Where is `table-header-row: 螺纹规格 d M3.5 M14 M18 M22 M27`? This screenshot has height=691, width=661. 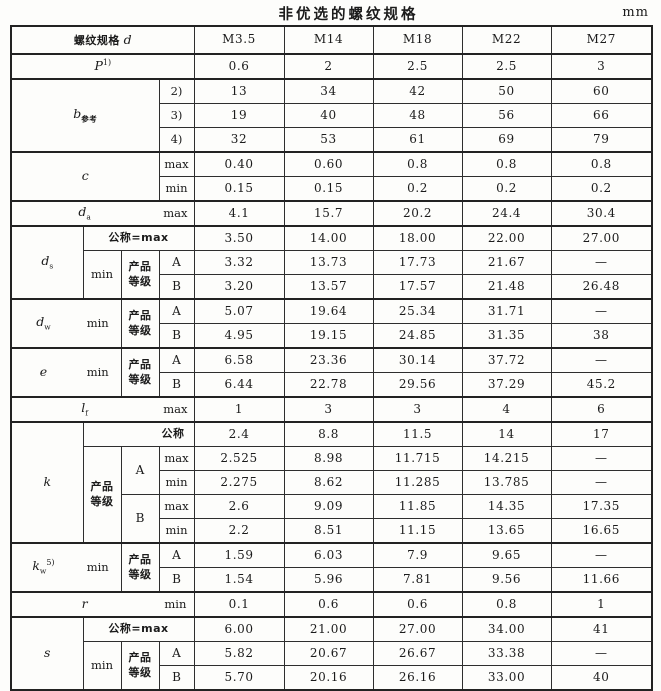
table-header-row: 螺纹规格 d M3.5 M14 M18 M22 M27 is located at coordinates (331, 40).